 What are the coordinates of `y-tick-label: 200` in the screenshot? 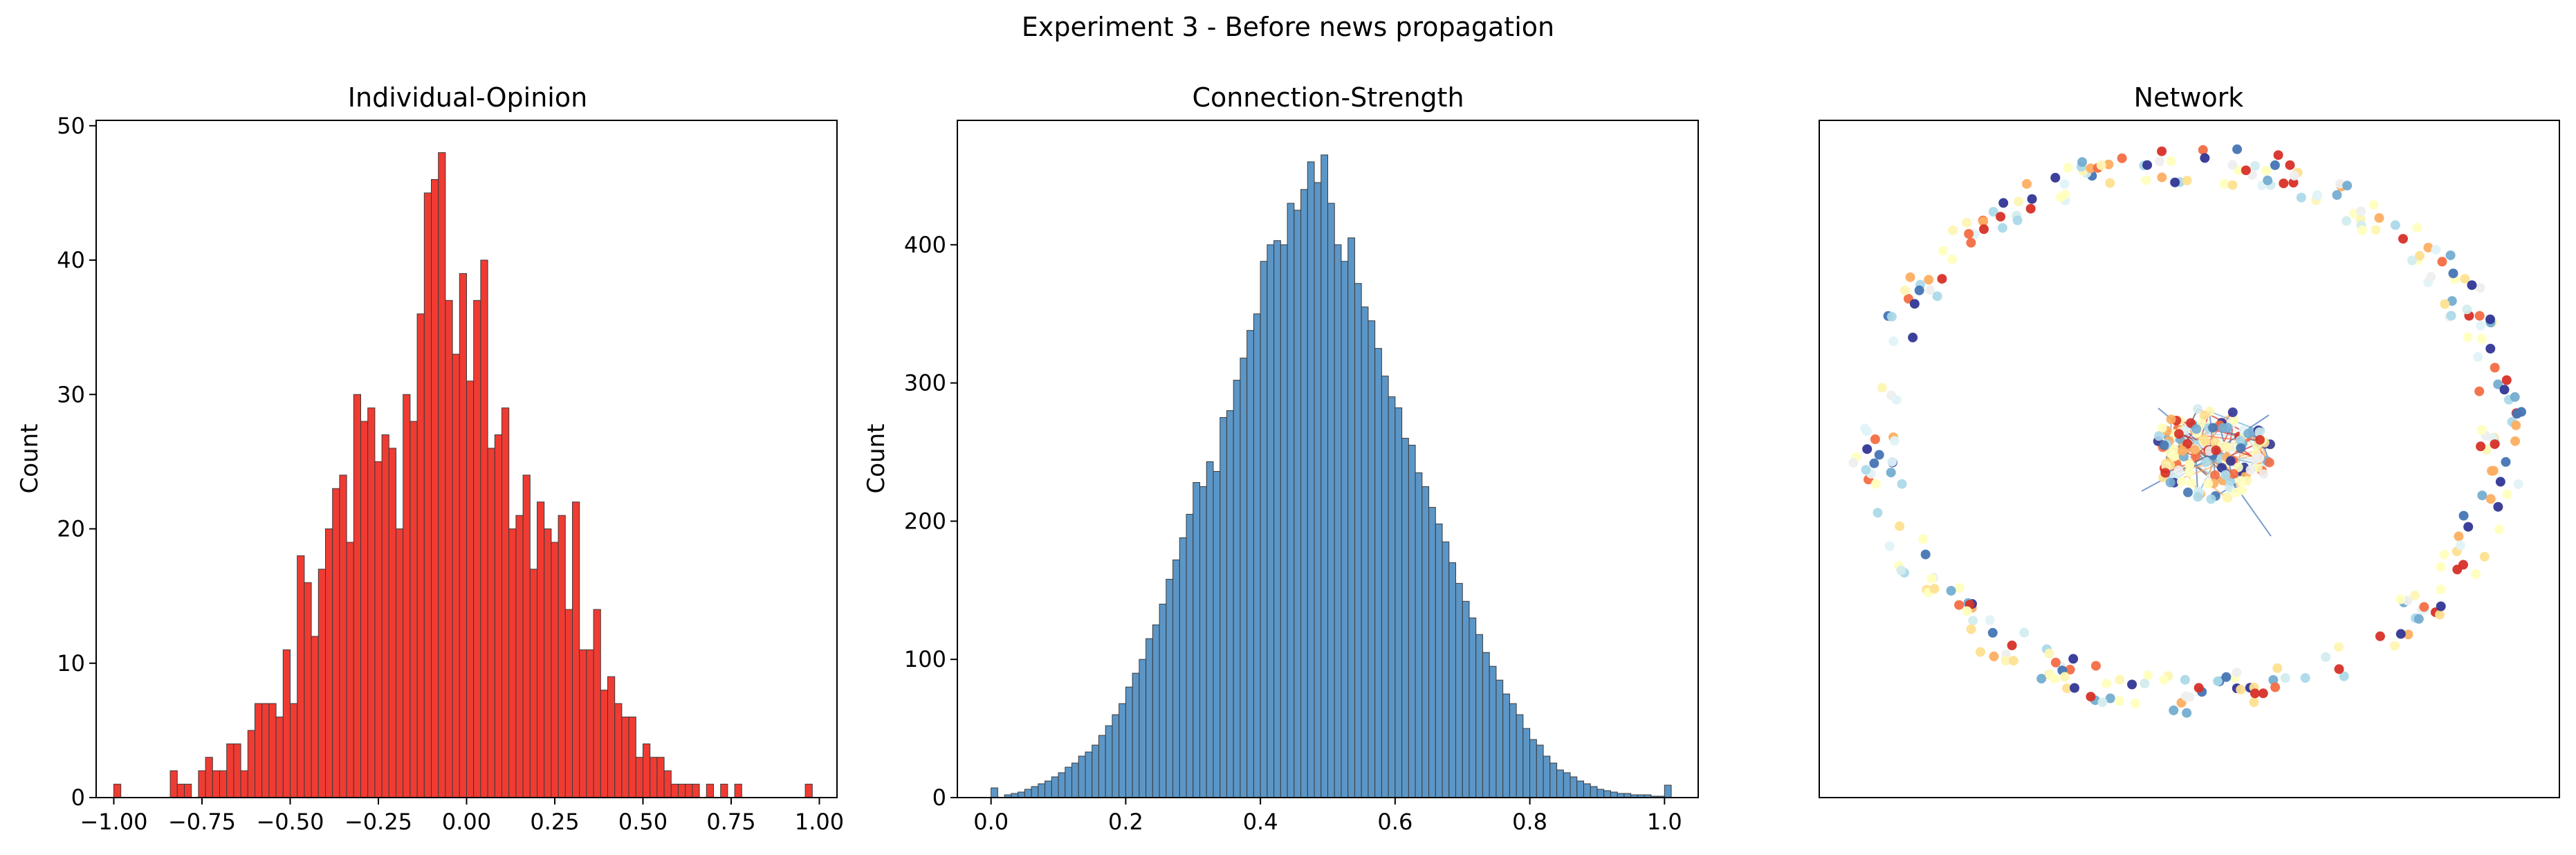 It's located at (925, 521).